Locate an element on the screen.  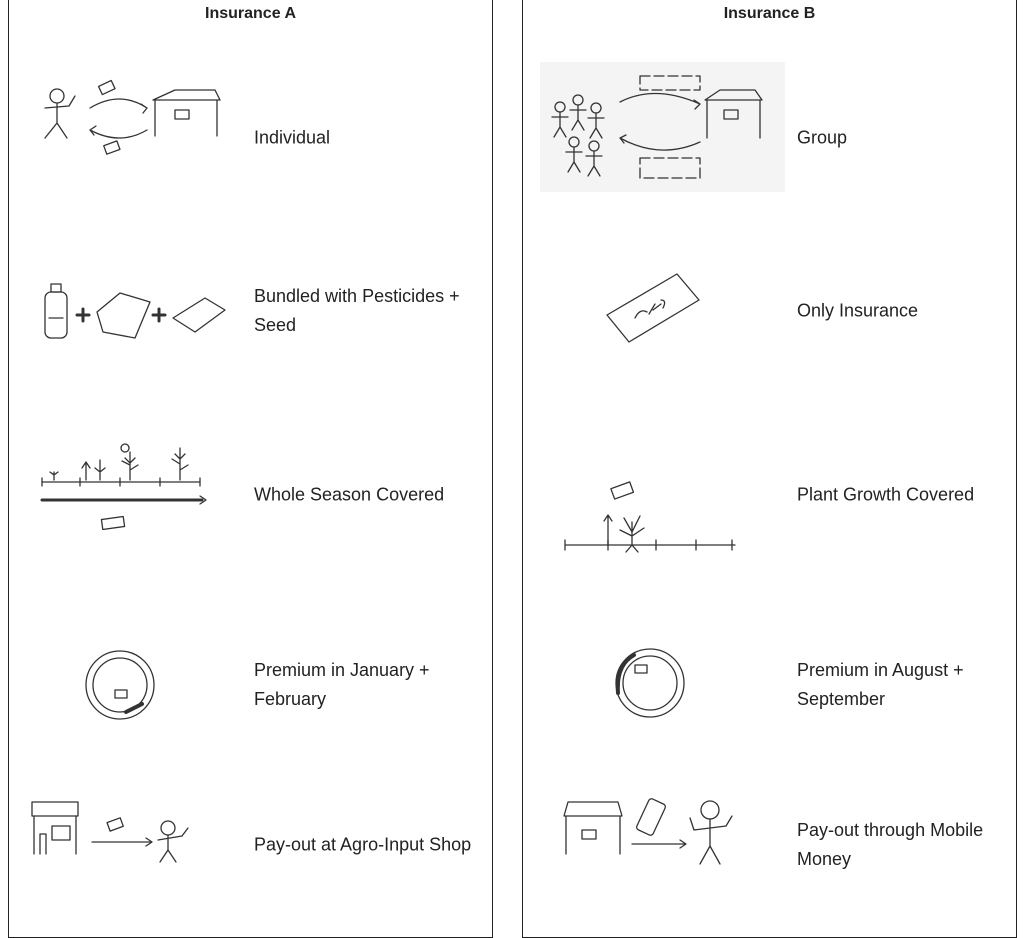
row-label: Pay-out at Agro-Input Shop is located at coordinates (363, 844).